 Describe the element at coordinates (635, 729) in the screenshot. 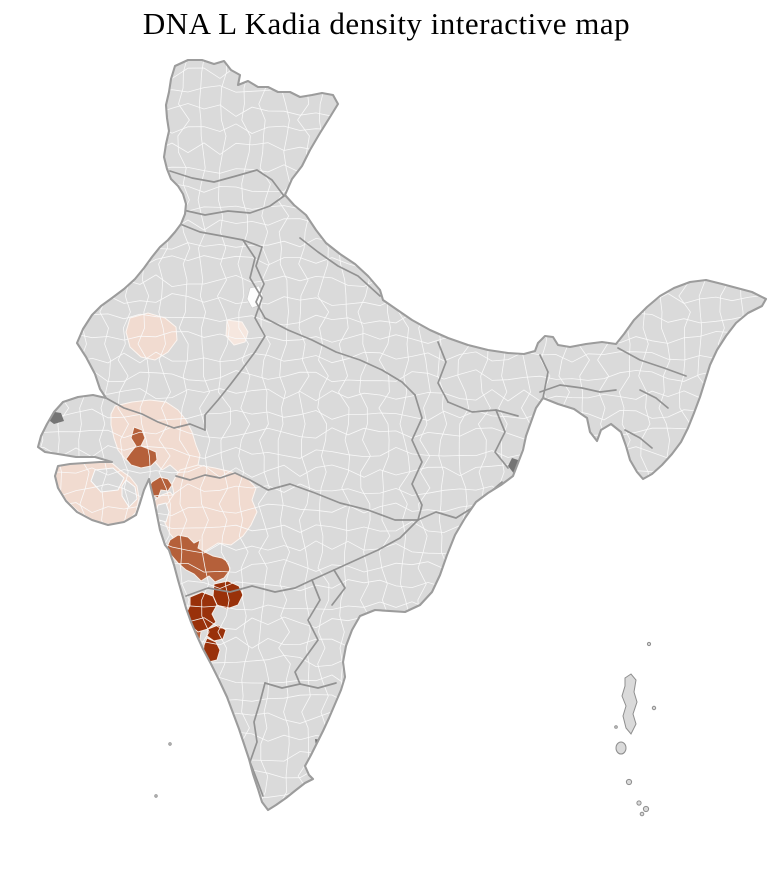

I see `andaman-nicobar-islands` at that location.